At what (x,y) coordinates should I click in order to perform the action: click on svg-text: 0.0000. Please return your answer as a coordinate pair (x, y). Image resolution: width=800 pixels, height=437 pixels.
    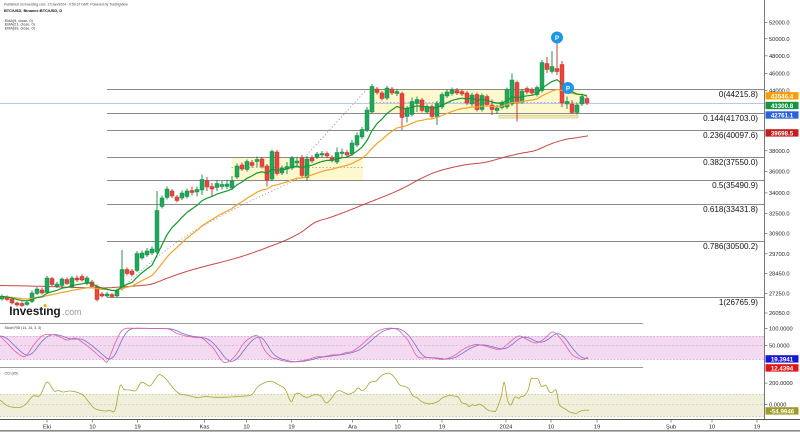
    Looking at the image, I should click on (777, 406).